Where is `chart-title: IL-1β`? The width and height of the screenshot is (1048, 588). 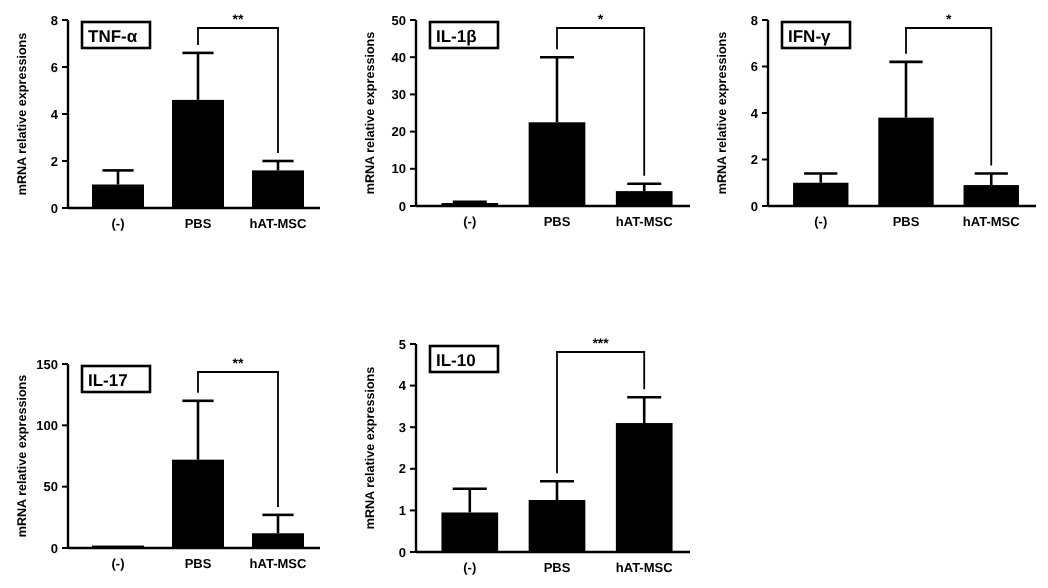 chart-title: IL-1β is located at coordinates (456, 36).